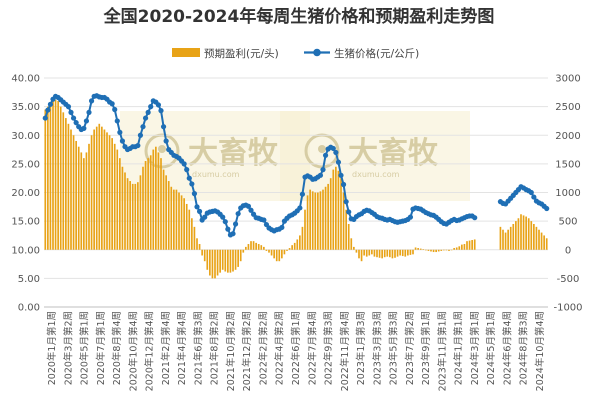 The image size is (598, 410). I want to click on x-axis-tick-label: 2020年7月第1周, so click(101, 348).